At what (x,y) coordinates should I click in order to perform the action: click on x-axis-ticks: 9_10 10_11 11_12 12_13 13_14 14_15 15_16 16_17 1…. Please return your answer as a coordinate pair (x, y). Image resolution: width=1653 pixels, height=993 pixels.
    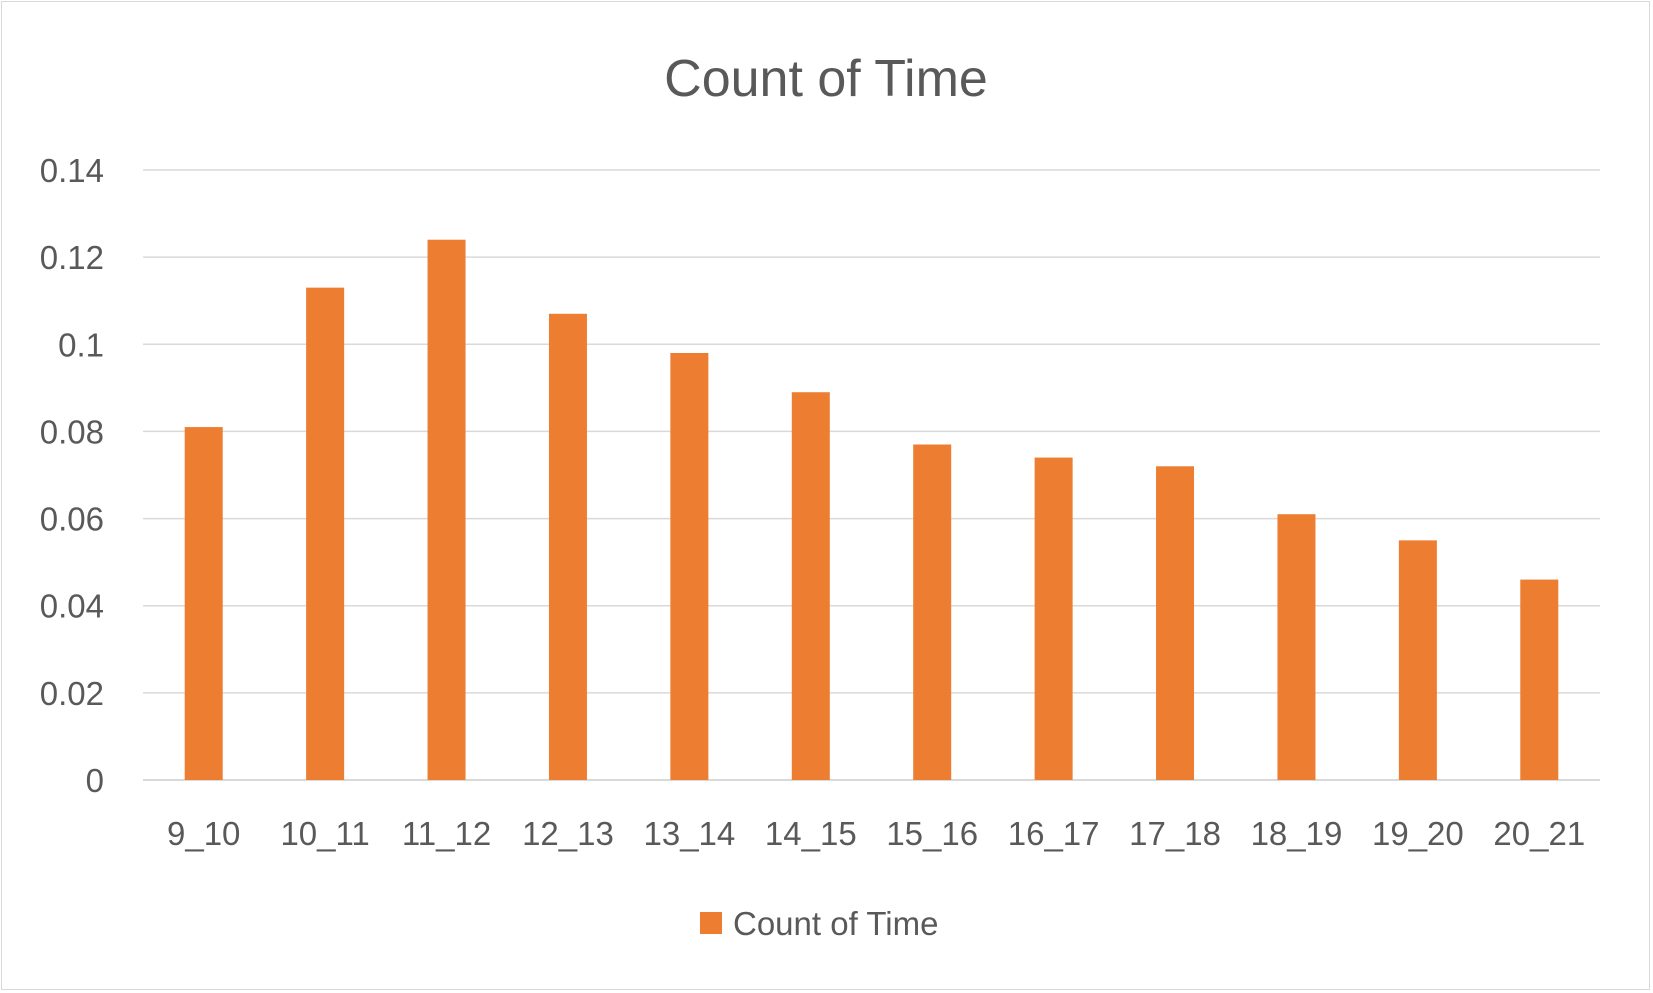
    Looking at the image, I should click on (876, 833).